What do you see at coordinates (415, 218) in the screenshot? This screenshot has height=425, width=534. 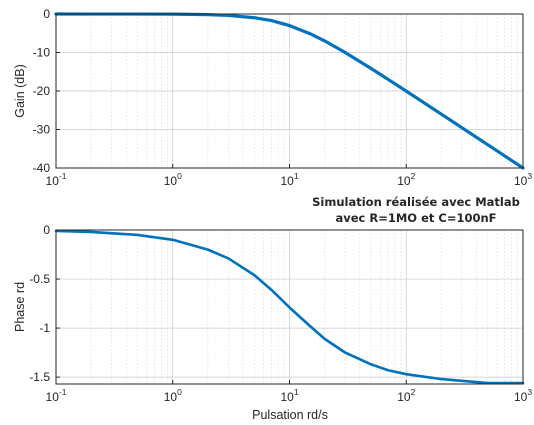 I see `annotation-line-2: avec R=1MO et C=100nF` at bounding box center [415, 218].